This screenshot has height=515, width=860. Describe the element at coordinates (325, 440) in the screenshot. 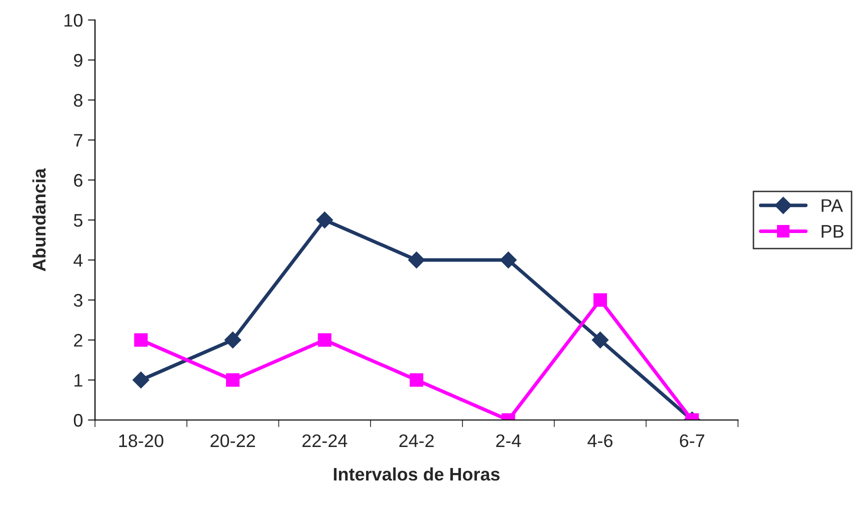

I see `x-tick-label: 22-24` at that location.